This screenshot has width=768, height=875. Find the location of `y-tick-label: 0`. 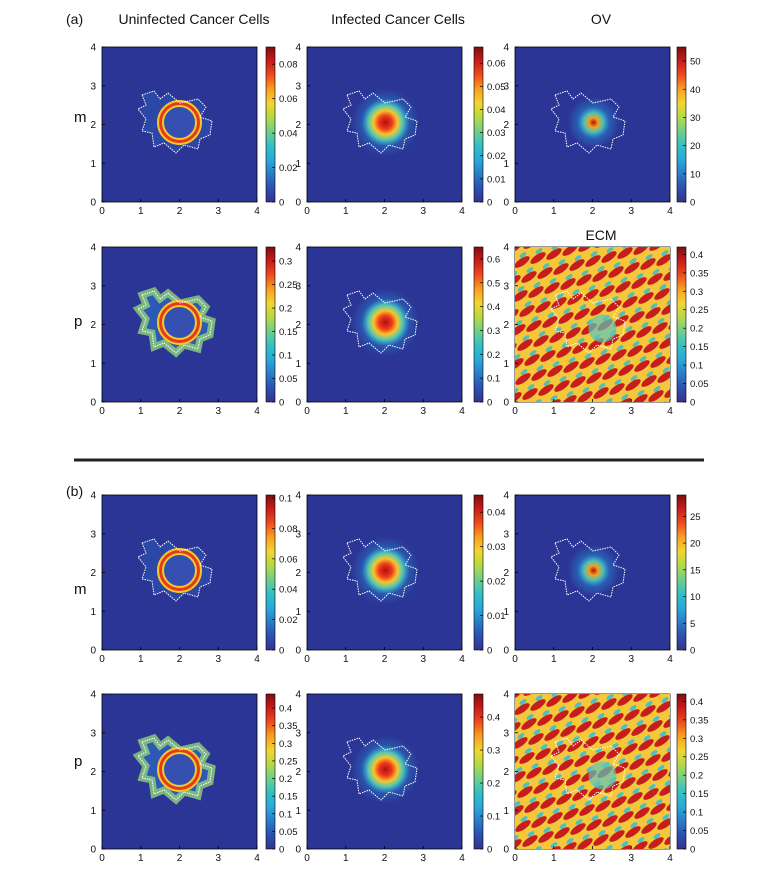

y-tick-label: 0 is located at coordinates (506, 403).